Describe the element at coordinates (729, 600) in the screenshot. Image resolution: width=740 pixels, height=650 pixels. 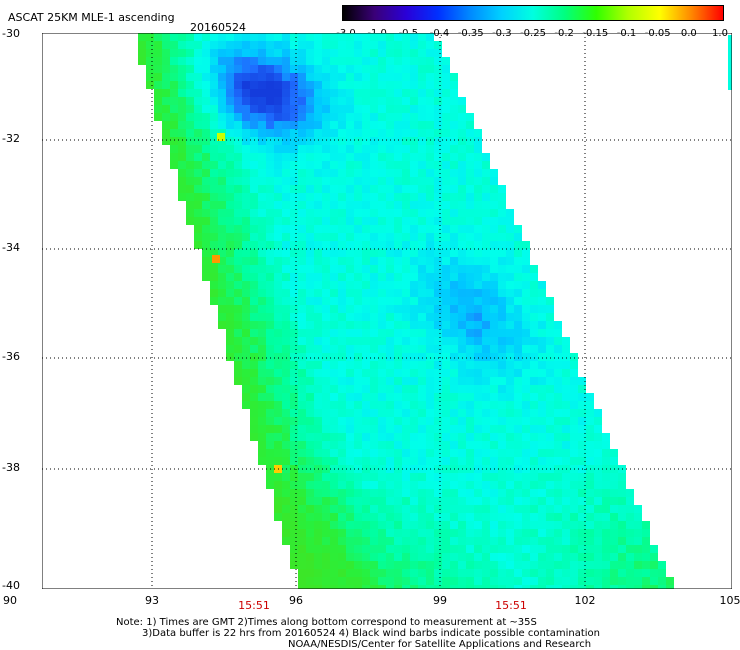
I see `lon-label-105: 105` at that location.